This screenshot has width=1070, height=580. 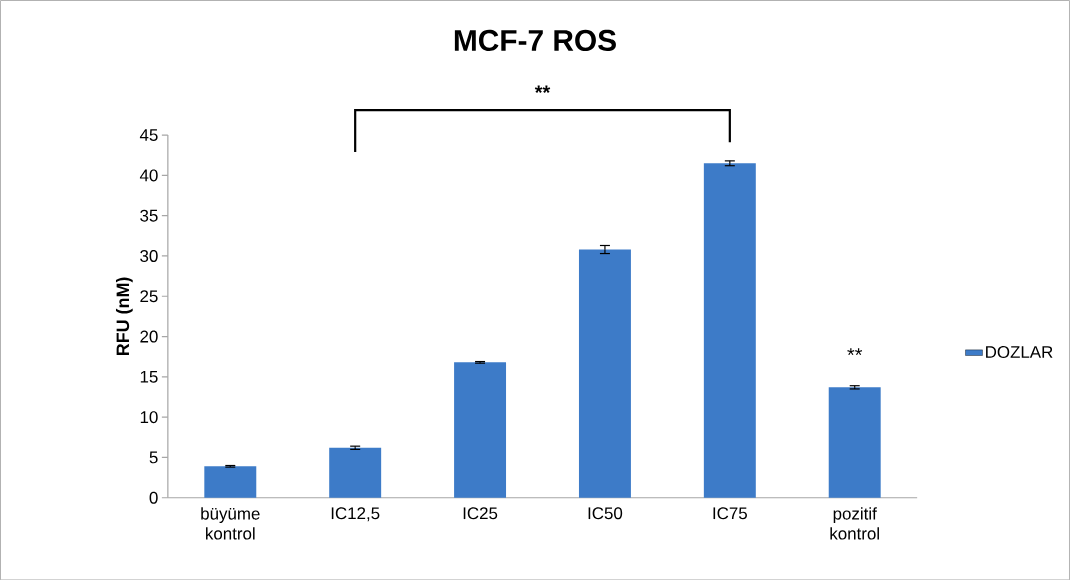 What do you see at coordinates (535, 40) in the screenshot?
I see `chart-title: MCF-7 ROS` at bounding box center [535, 40].